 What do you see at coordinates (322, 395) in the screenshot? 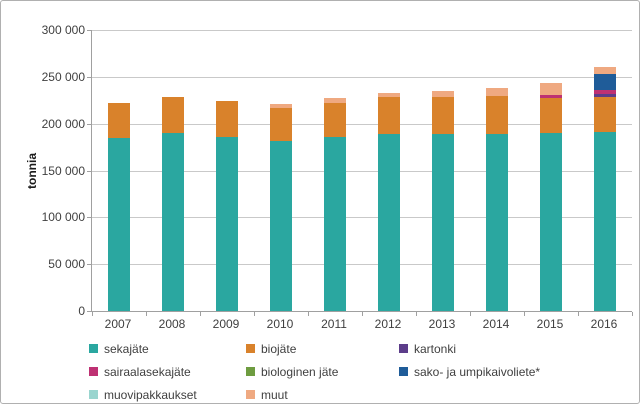
I see `legend-item-muut: muut` at bounding box center [322, 395].